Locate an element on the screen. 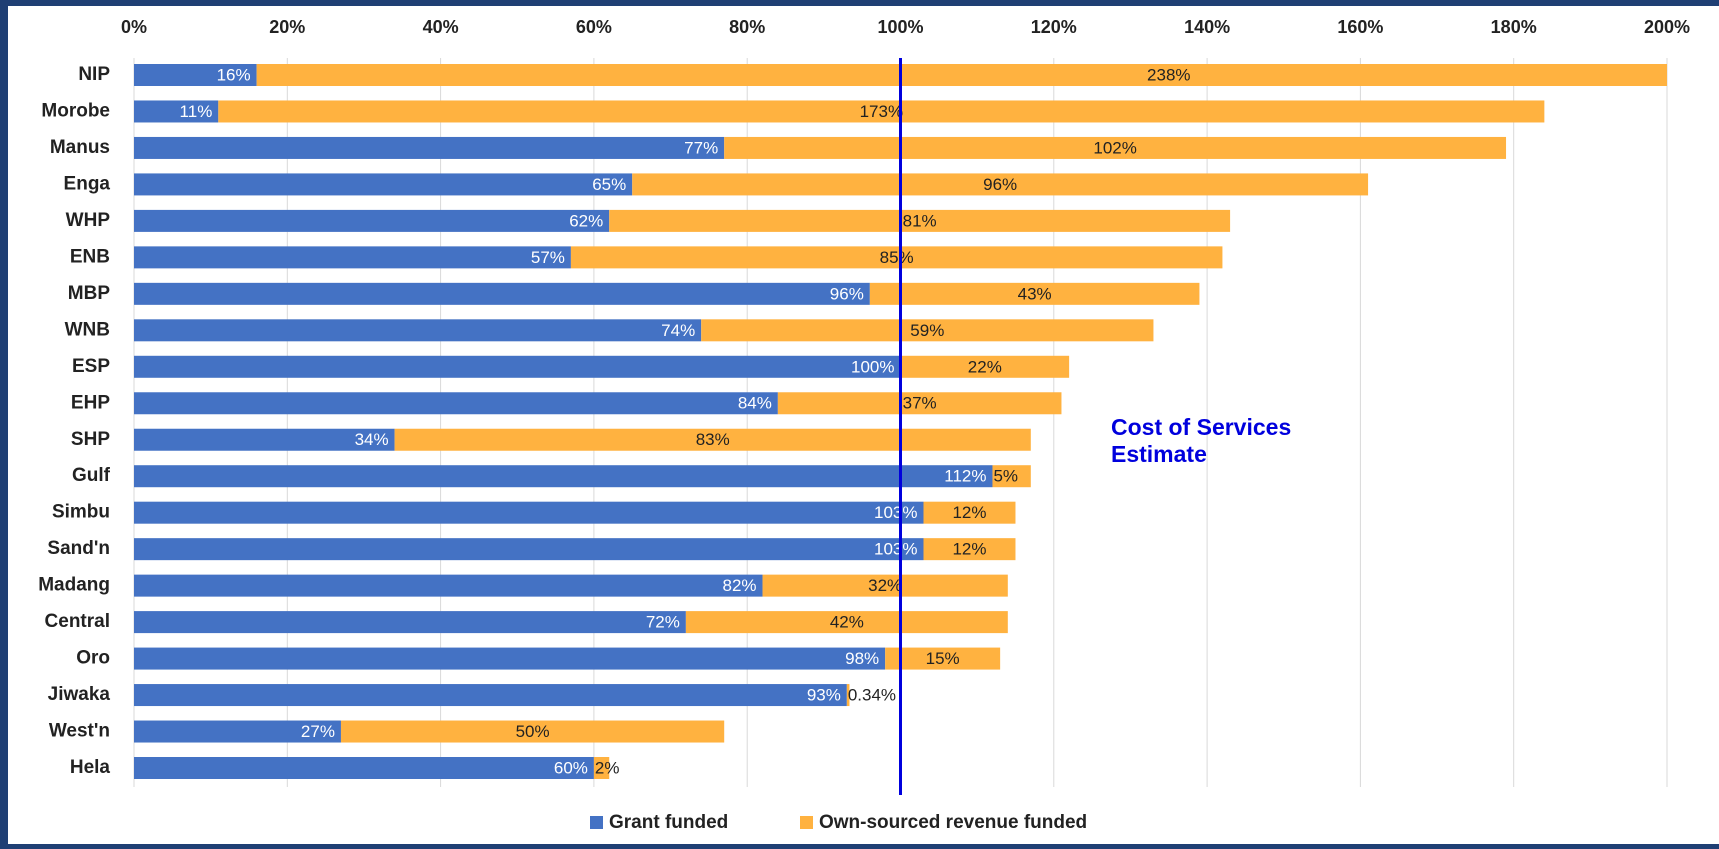  data-label: 42% is located at coordinates (847, 622).